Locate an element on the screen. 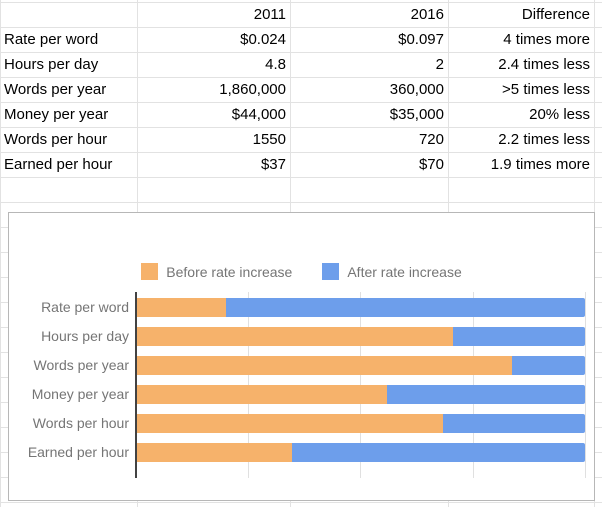 The height and width of the screenshot is (507, 602). category-label: Words per year is located at coordinates (81, 365).